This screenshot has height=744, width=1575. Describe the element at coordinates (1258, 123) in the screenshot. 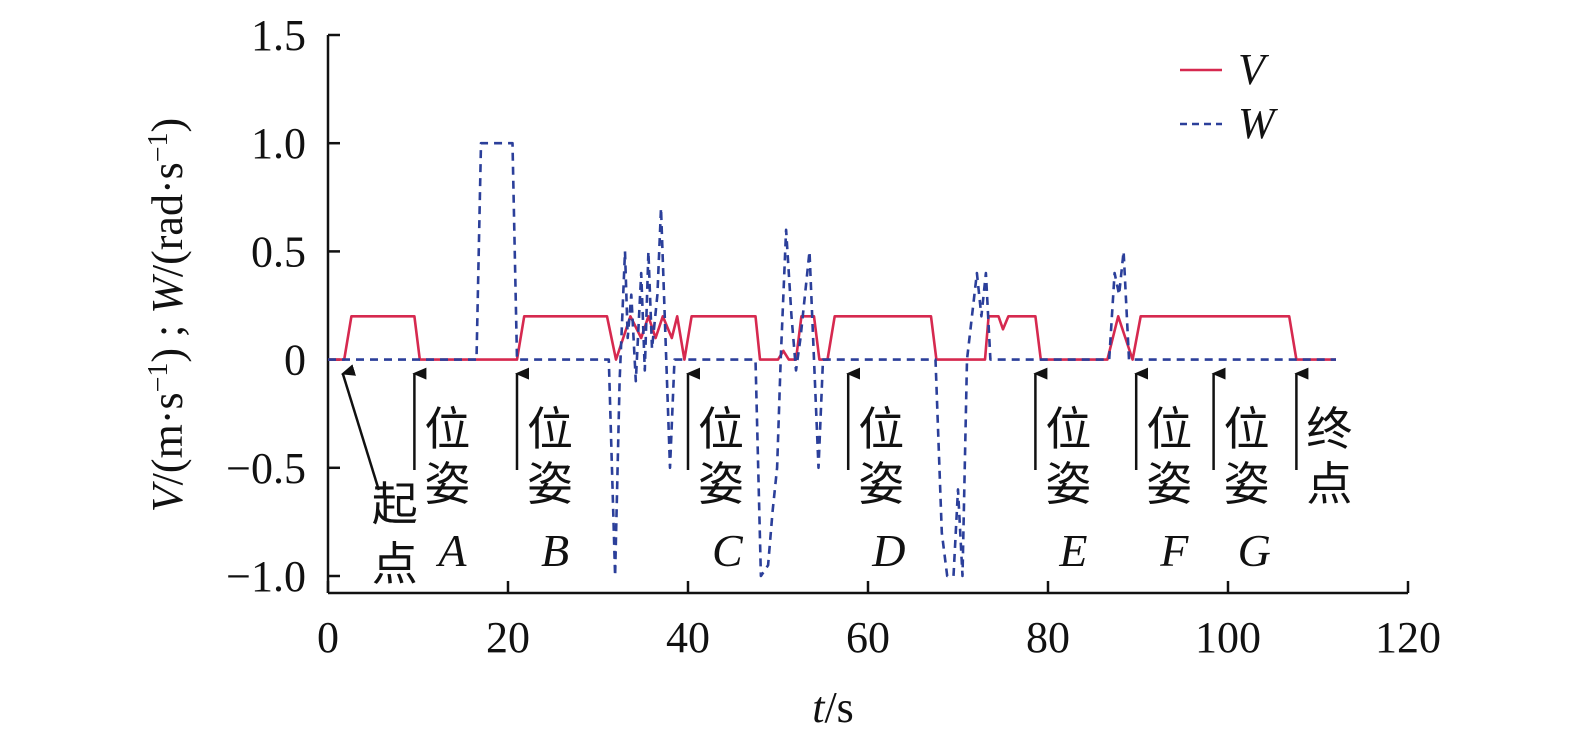

I see `legend-label-w: W` at that location.